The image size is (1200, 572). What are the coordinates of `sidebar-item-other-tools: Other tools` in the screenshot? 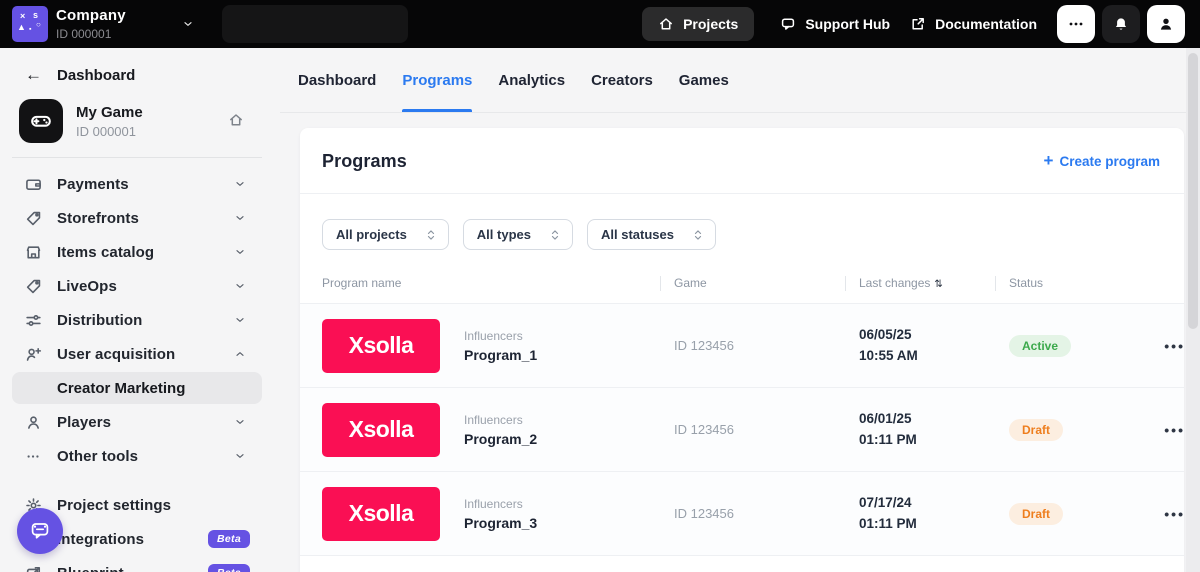 It's located at (140, 456).